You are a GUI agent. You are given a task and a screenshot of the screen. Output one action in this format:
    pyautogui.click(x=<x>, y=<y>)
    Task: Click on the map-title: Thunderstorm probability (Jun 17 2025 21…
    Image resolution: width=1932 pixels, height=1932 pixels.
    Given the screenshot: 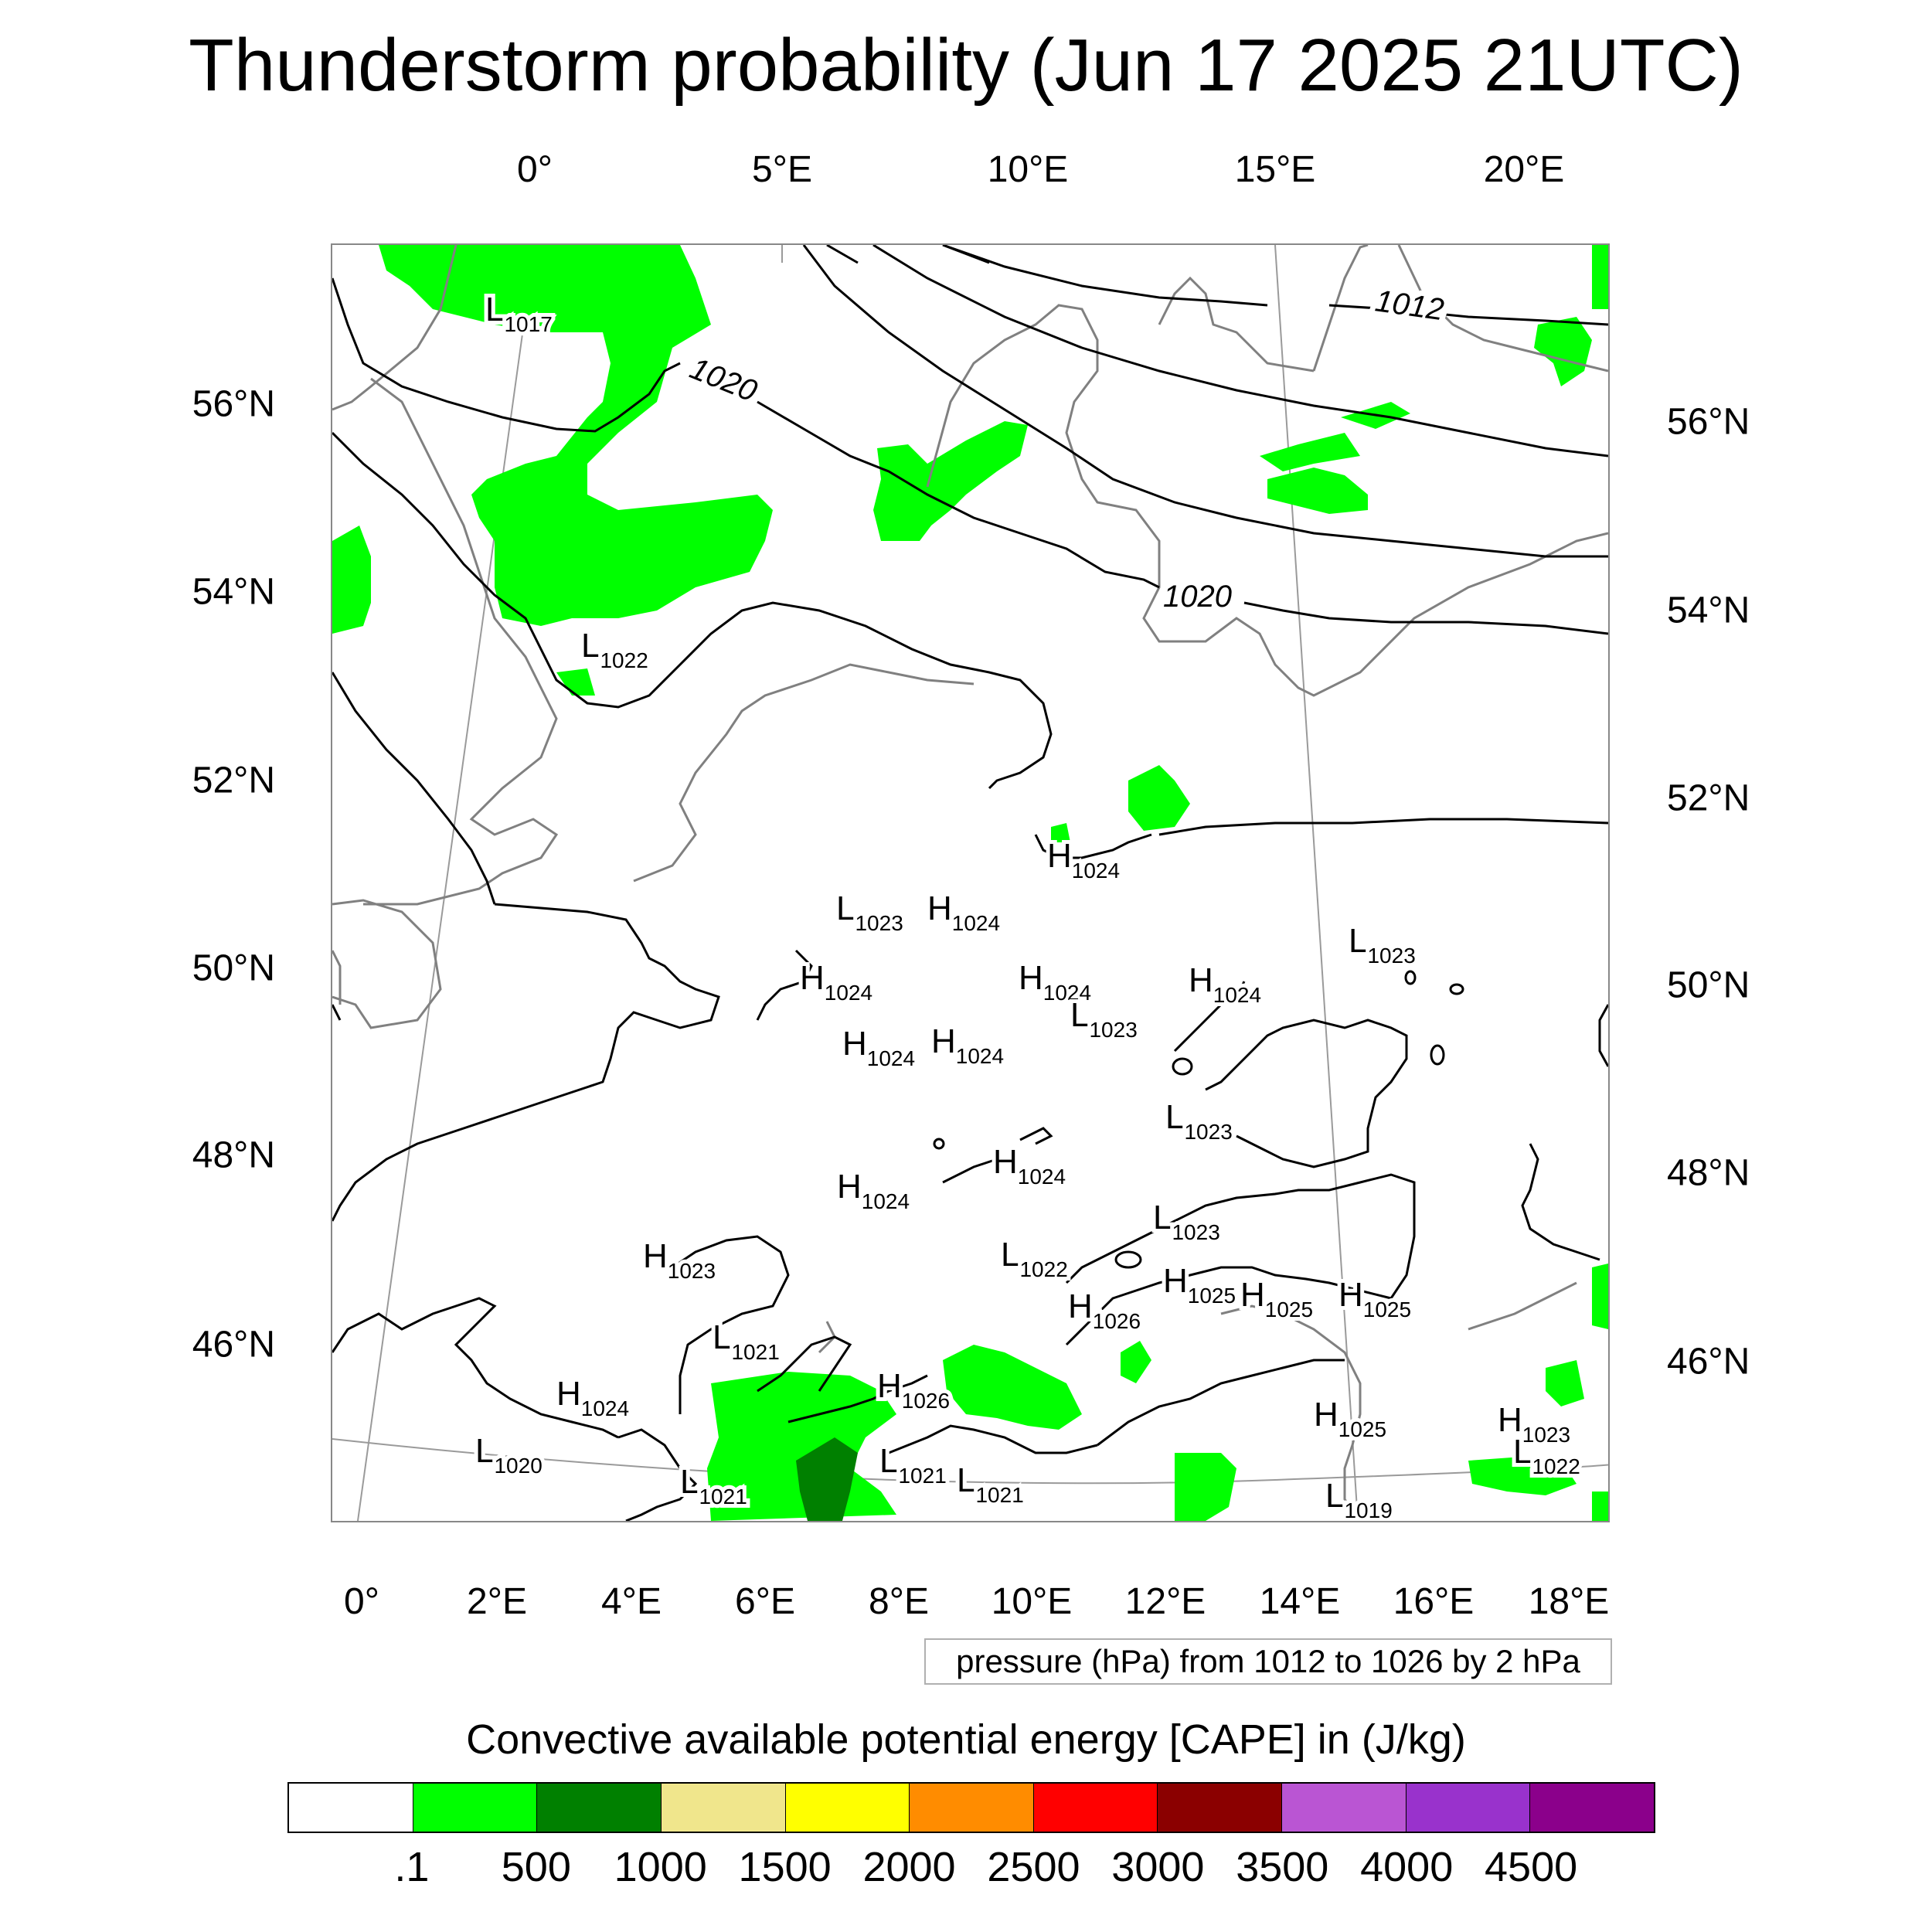 What is the action you would take?
    pyautogui.click(x=966, y=66)
    